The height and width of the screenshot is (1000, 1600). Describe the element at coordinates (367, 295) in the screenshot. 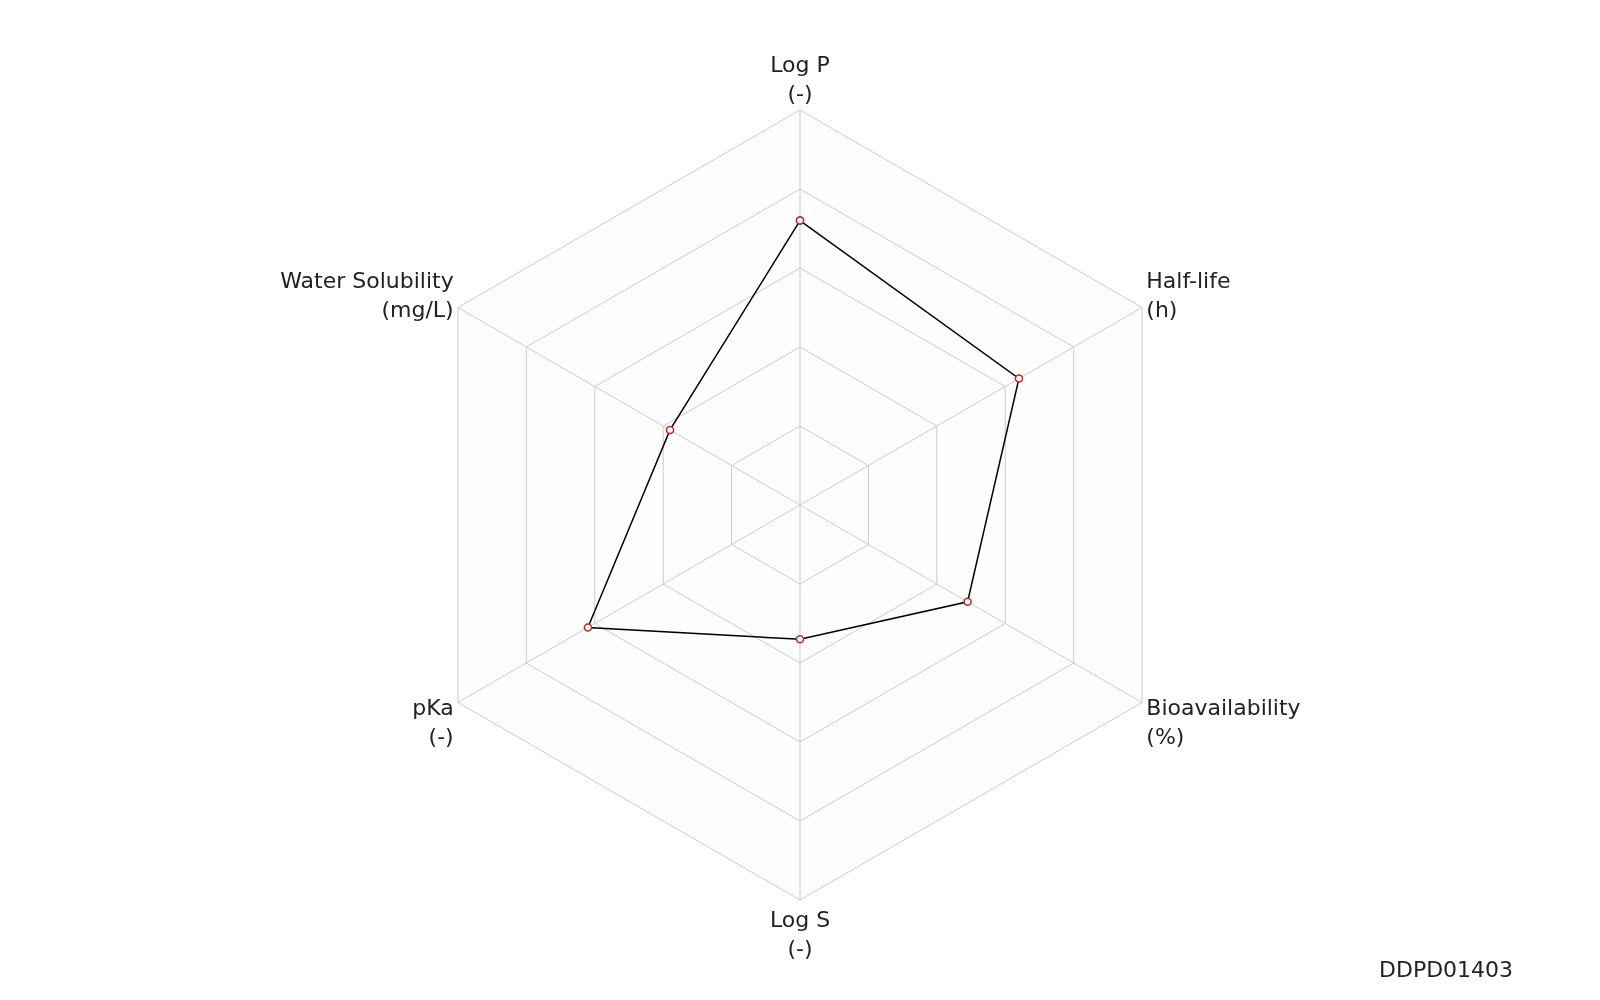

I see `spoke-label: Water Solubility (mg/L)` at that location.